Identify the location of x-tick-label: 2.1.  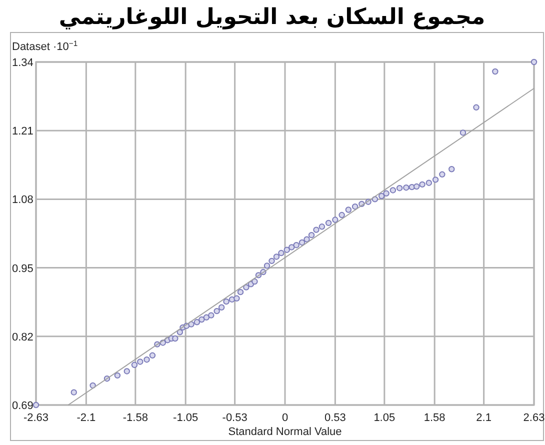
(484, 418).